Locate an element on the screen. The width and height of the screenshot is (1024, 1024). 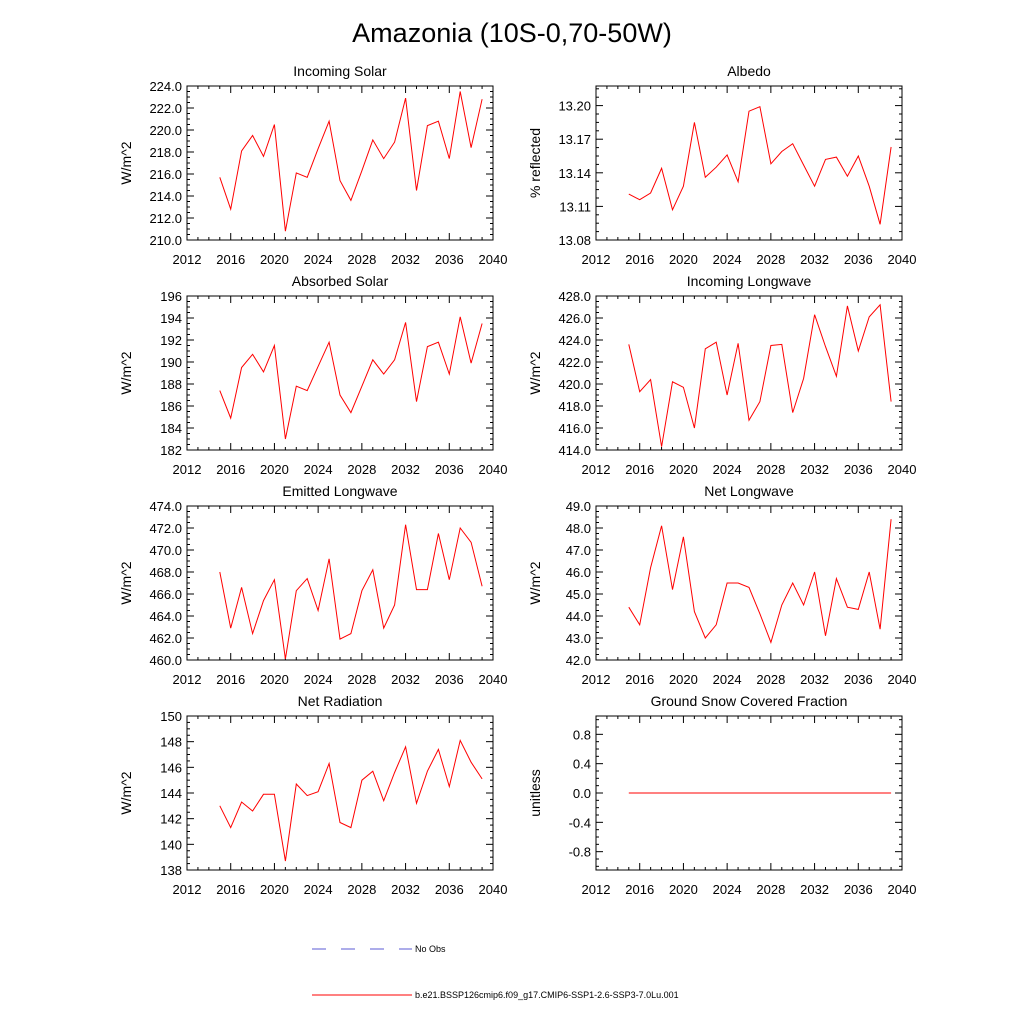
y-tick-label: 0.8 is located at coordinates (582, 734).